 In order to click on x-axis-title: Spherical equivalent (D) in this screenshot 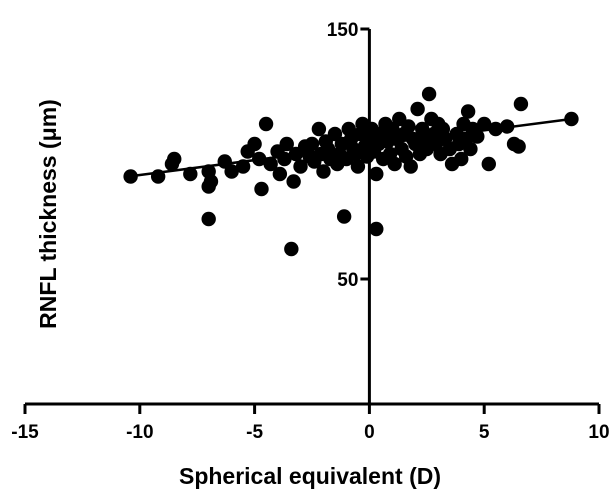, I will do `click(310, 476)`.